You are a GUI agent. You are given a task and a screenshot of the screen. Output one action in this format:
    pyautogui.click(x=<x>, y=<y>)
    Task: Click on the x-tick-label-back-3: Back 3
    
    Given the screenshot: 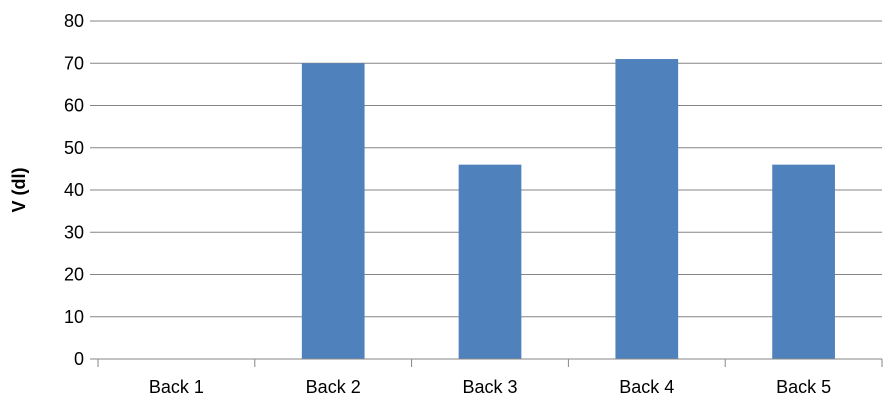 What is the action you would take?
    pyautogui.click(x=489, y=387)
    